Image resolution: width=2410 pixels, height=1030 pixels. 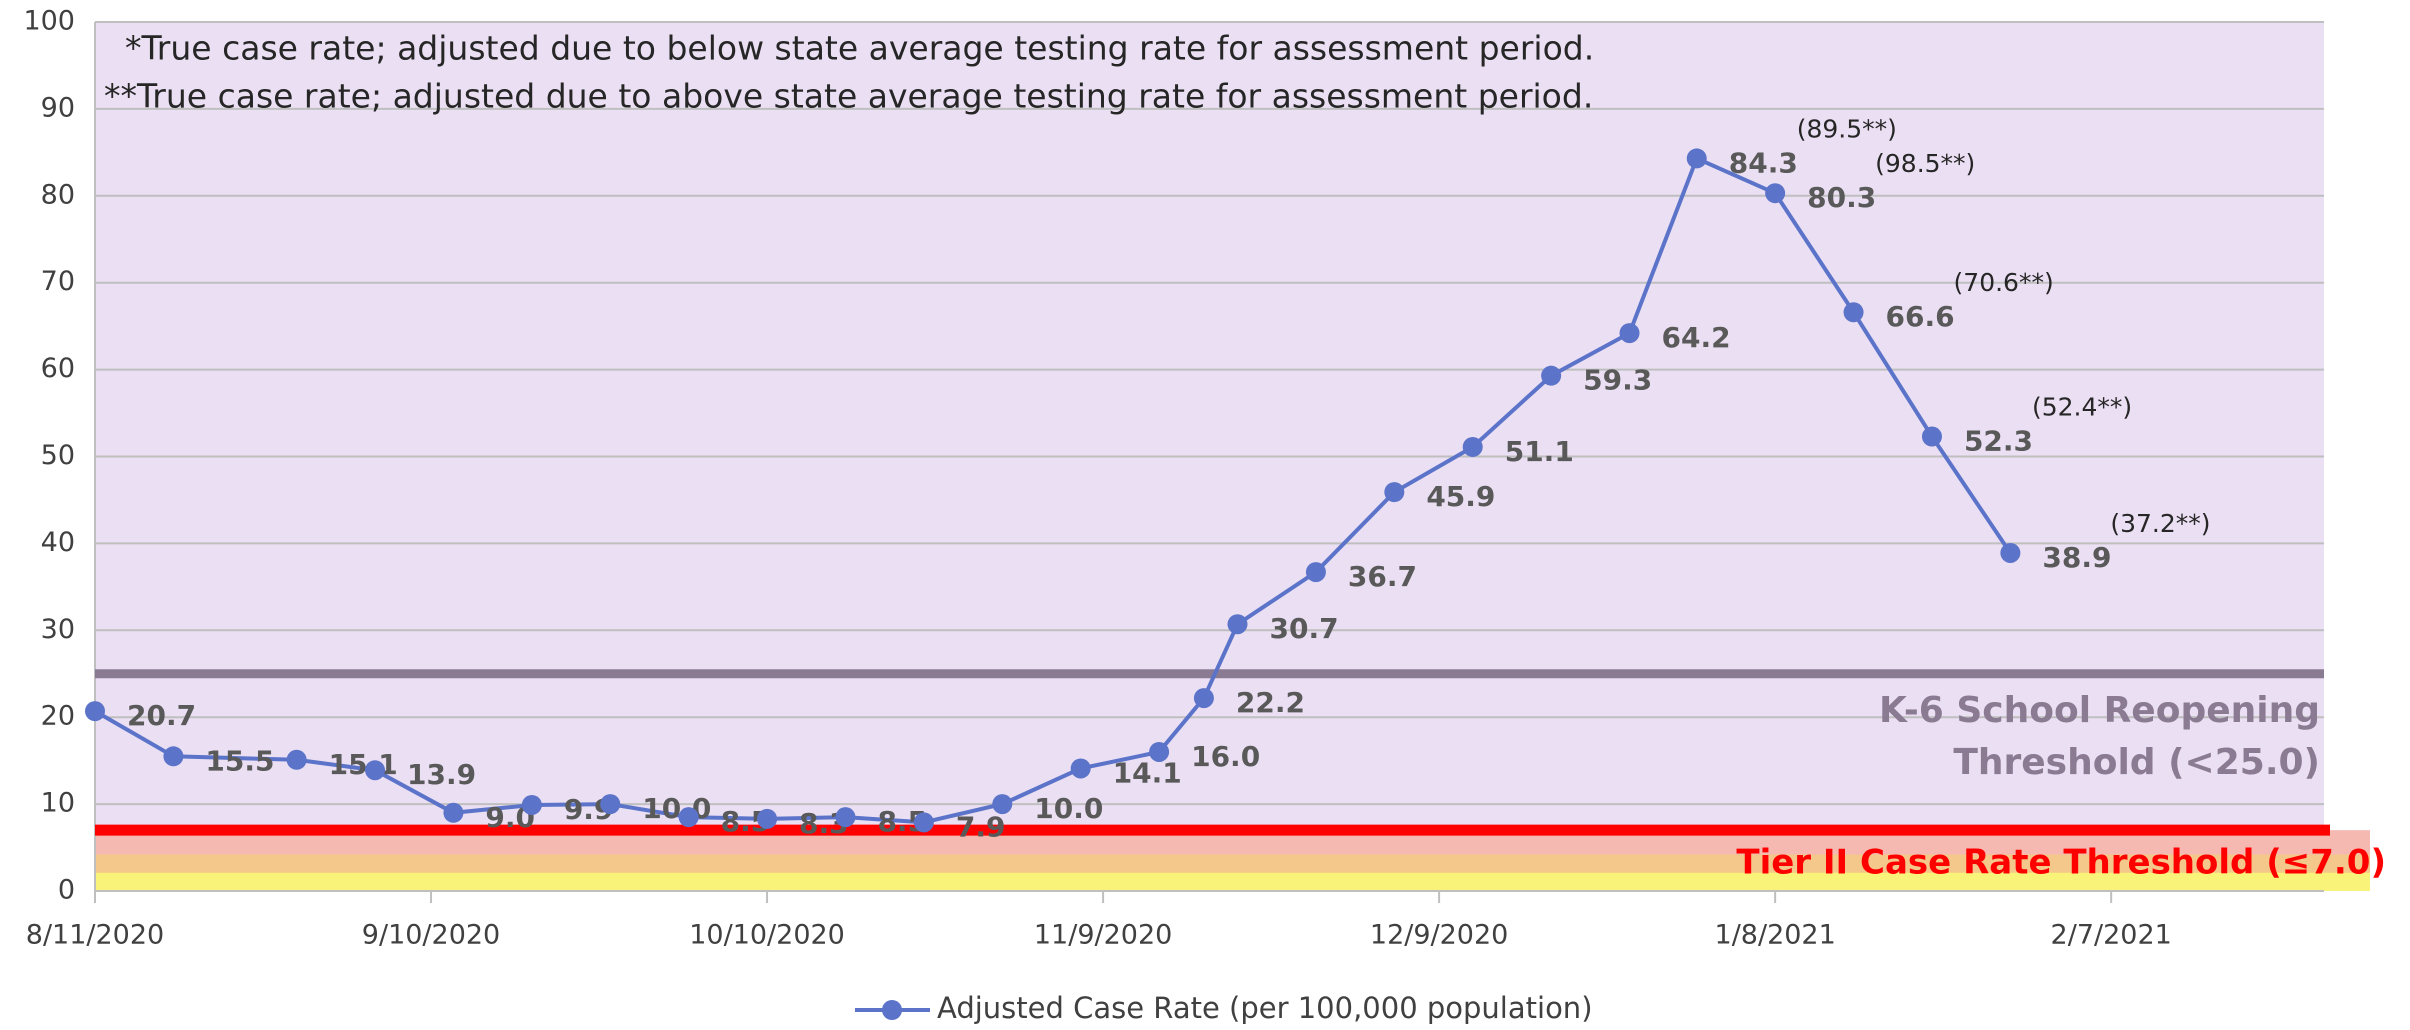 What do you see at coordinates (363, 764) in the screenshot?
I see `data-label: 15.1` at bounding box center [363, 764].